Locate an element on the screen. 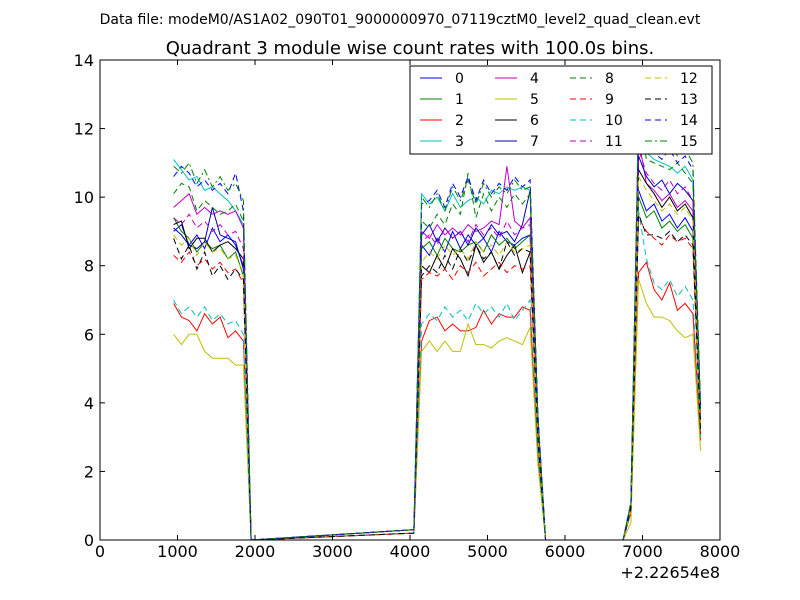 The image size is (800, 600). y-tick-label: 2 is located at coordinates (89, 471).